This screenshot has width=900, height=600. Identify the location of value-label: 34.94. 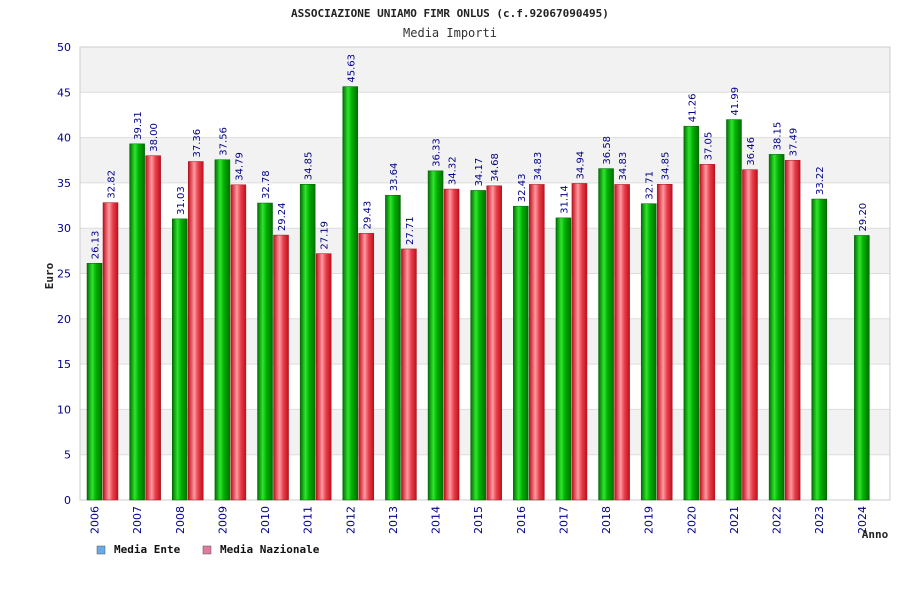
(580, 165).